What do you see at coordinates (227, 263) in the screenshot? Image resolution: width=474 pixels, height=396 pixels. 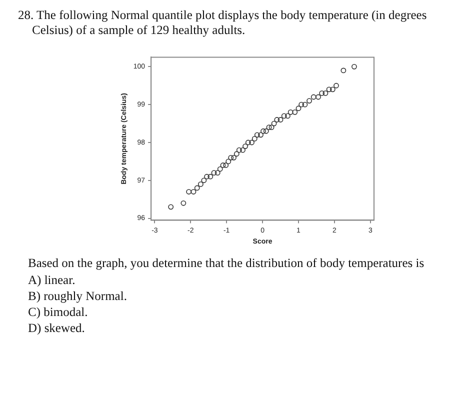 I see `text: Based on the graph, you determine that the distribution of body temperatures is` at bounding box center [227, 263].